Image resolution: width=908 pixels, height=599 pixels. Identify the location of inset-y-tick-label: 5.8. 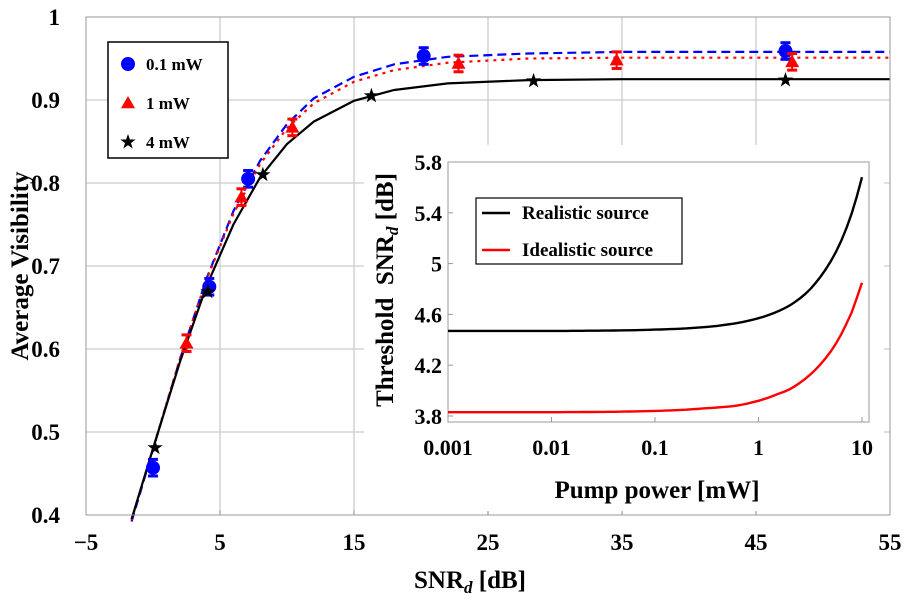
(429, 162).